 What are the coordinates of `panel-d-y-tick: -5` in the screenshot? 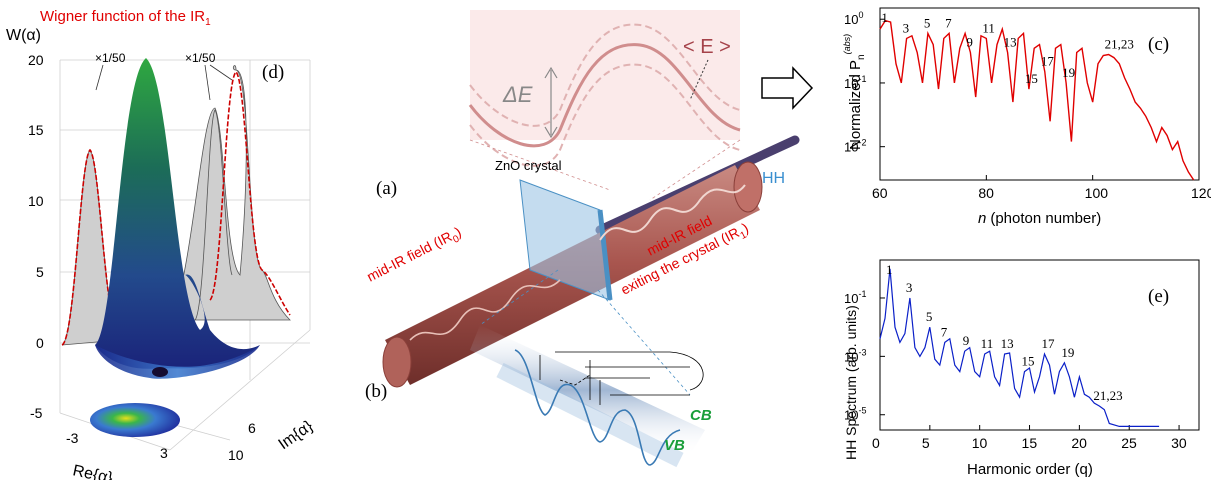 It's located at (36, 413).